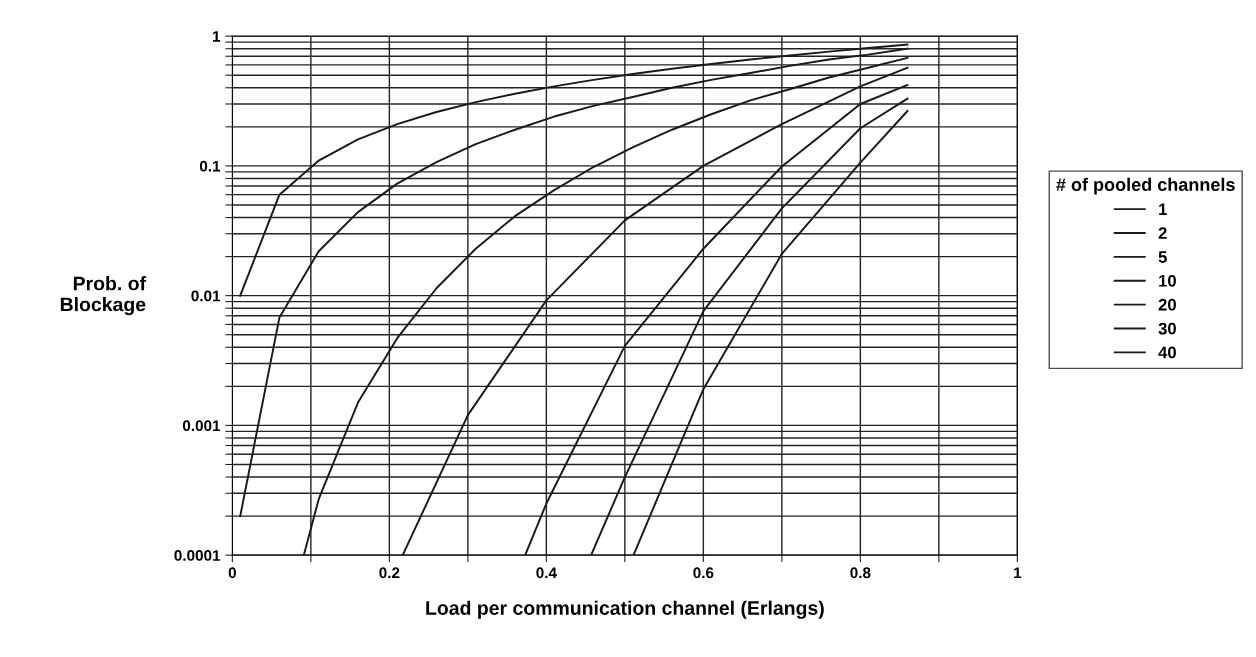 This screenshot has height=657, width=1256. What do you see at coordinates (1145, 186) in the screenshot?
I see `legend-title: # of pooled channels` at bounding box center [1145, 186].